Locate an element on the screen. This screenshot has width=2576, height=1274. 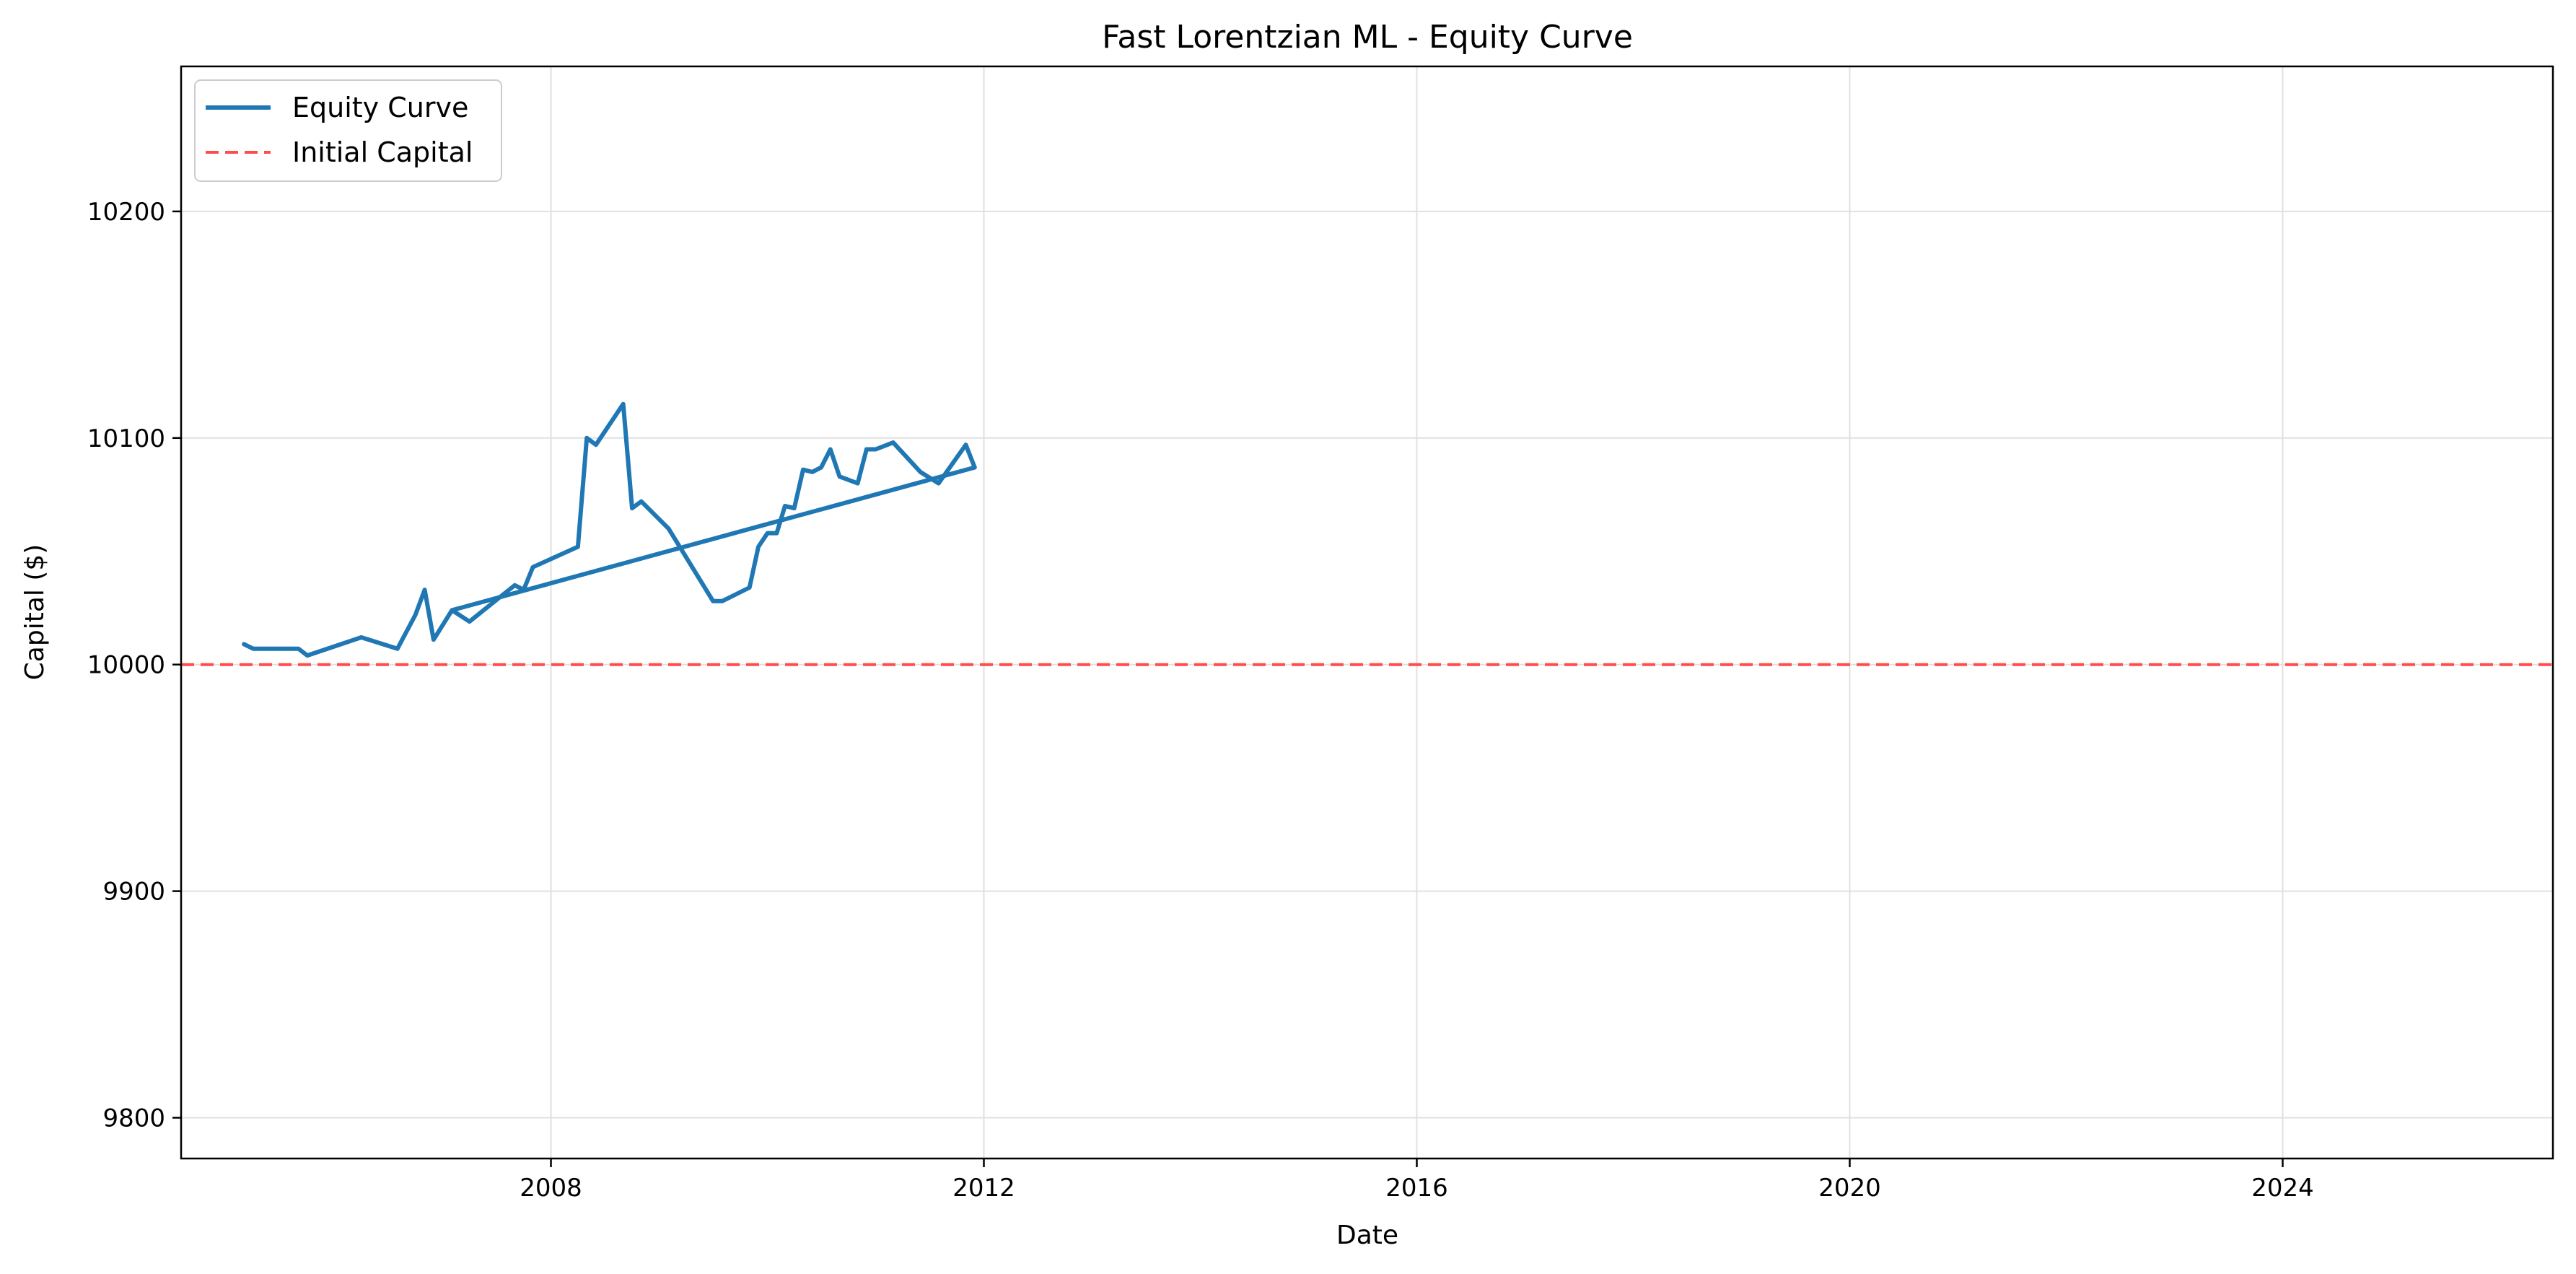
y-tick-label: 9800 is located at coordinates (133, 1118).